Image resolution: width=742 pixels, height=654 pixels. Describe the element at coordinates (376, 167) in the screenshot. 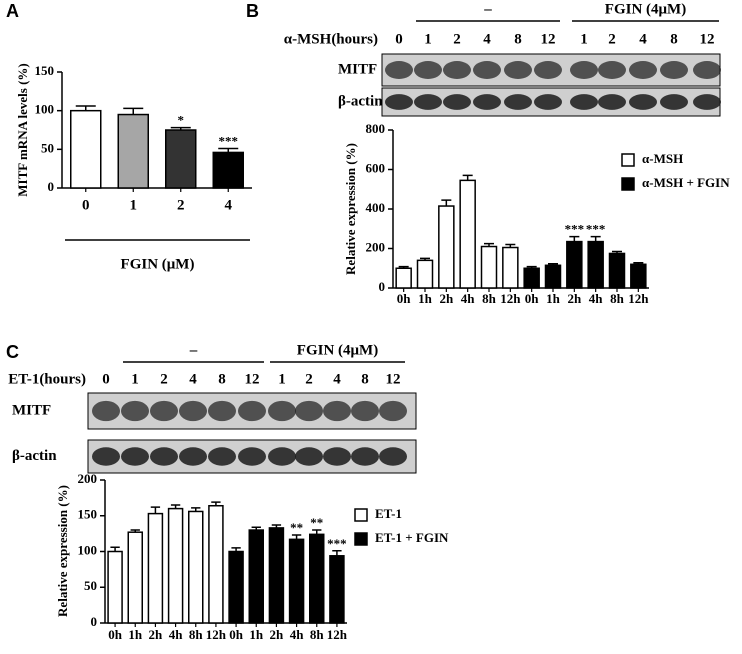

I see `y-tick-label: 600` at that location.